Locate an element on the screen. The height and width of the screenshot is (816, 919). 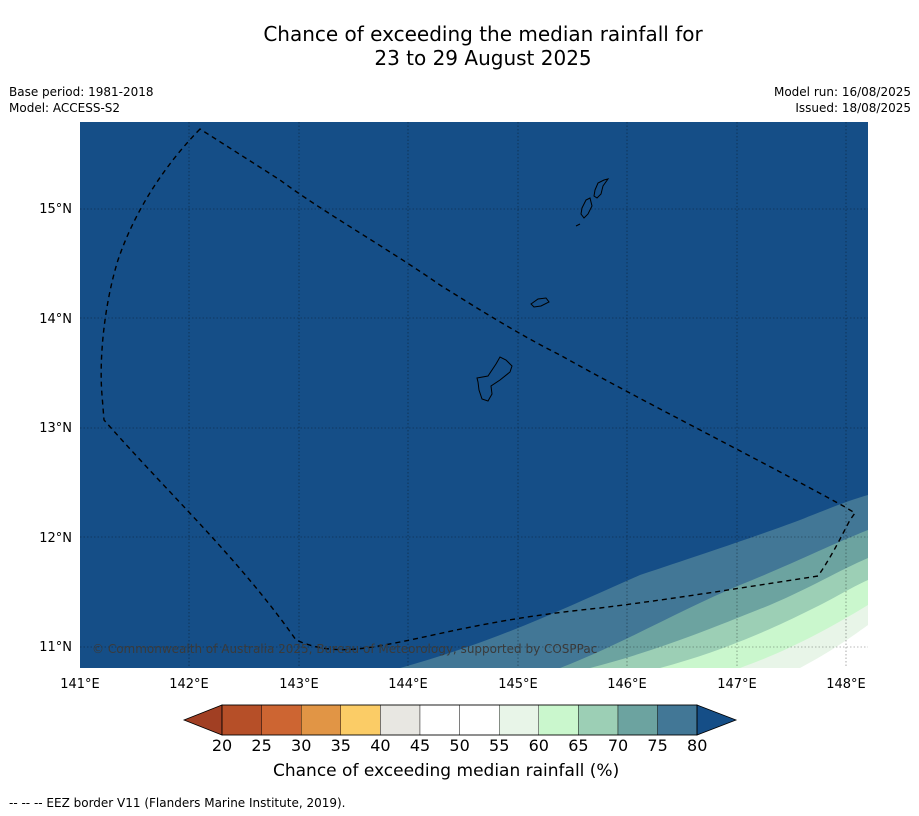
colorbar-tick-50: 50 is located at coordinates (459, 745).